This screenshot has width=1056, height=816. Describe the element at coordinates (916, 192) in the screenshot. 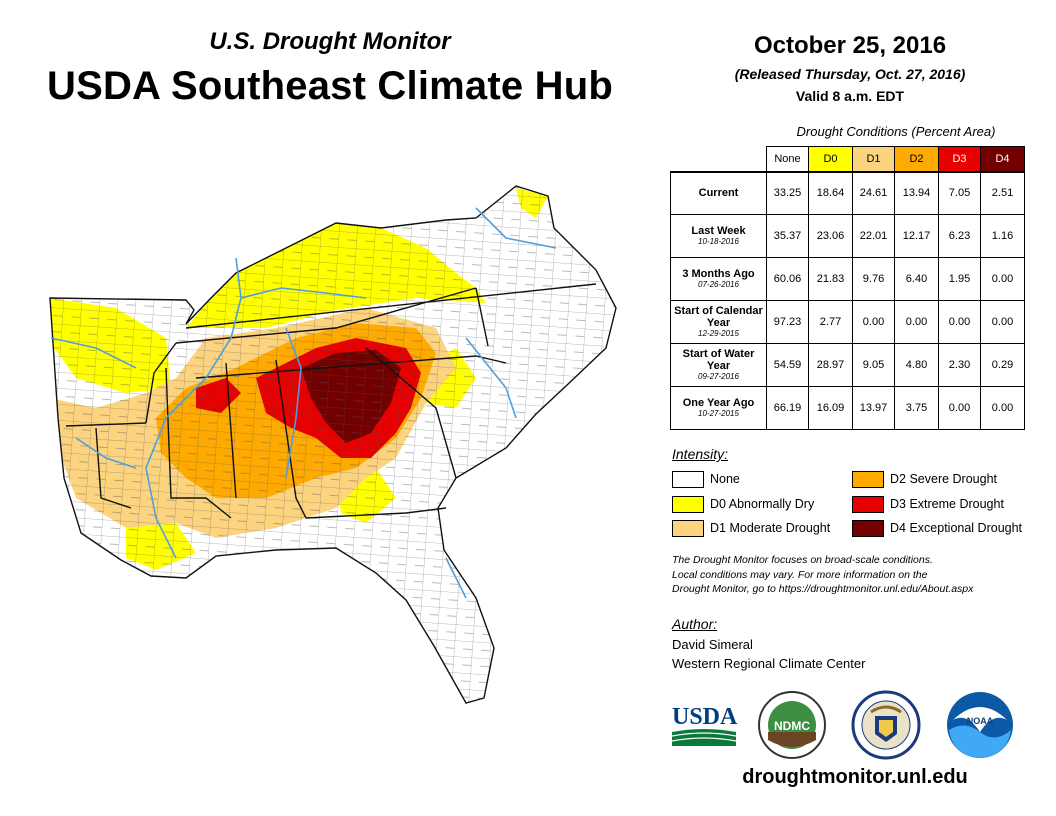

I see `table-cell: 13.94` at that location.